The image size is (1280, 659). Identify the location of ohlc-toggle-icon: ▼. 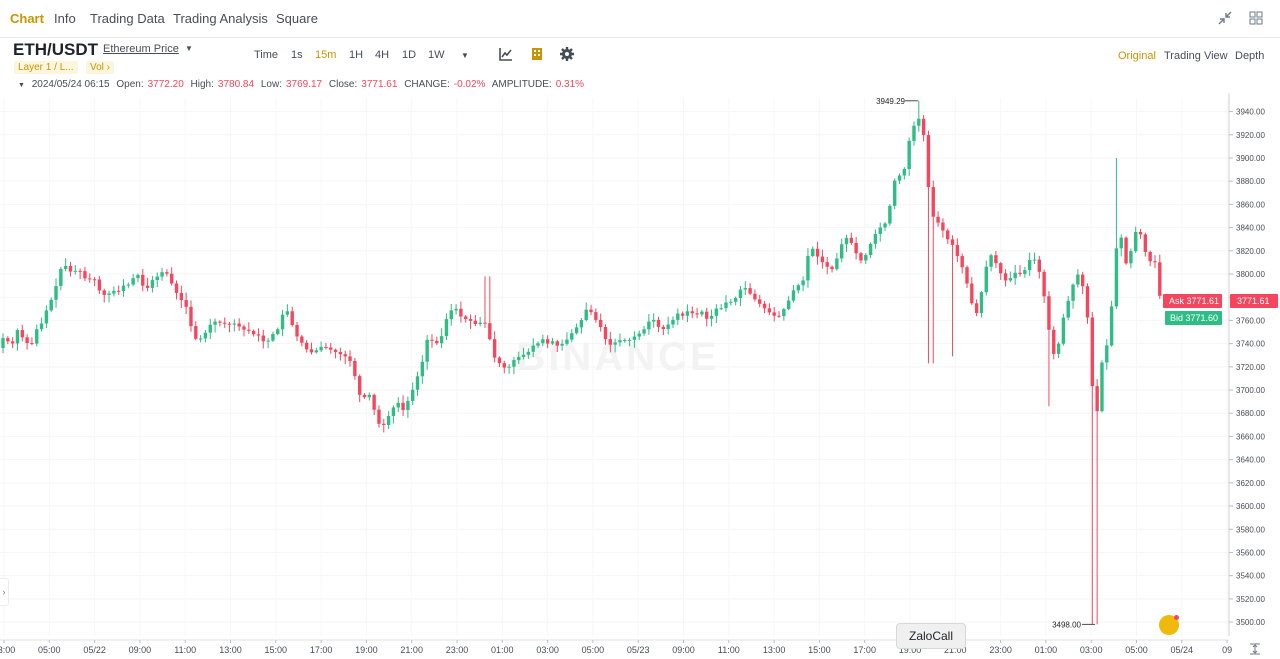
(21, 85).